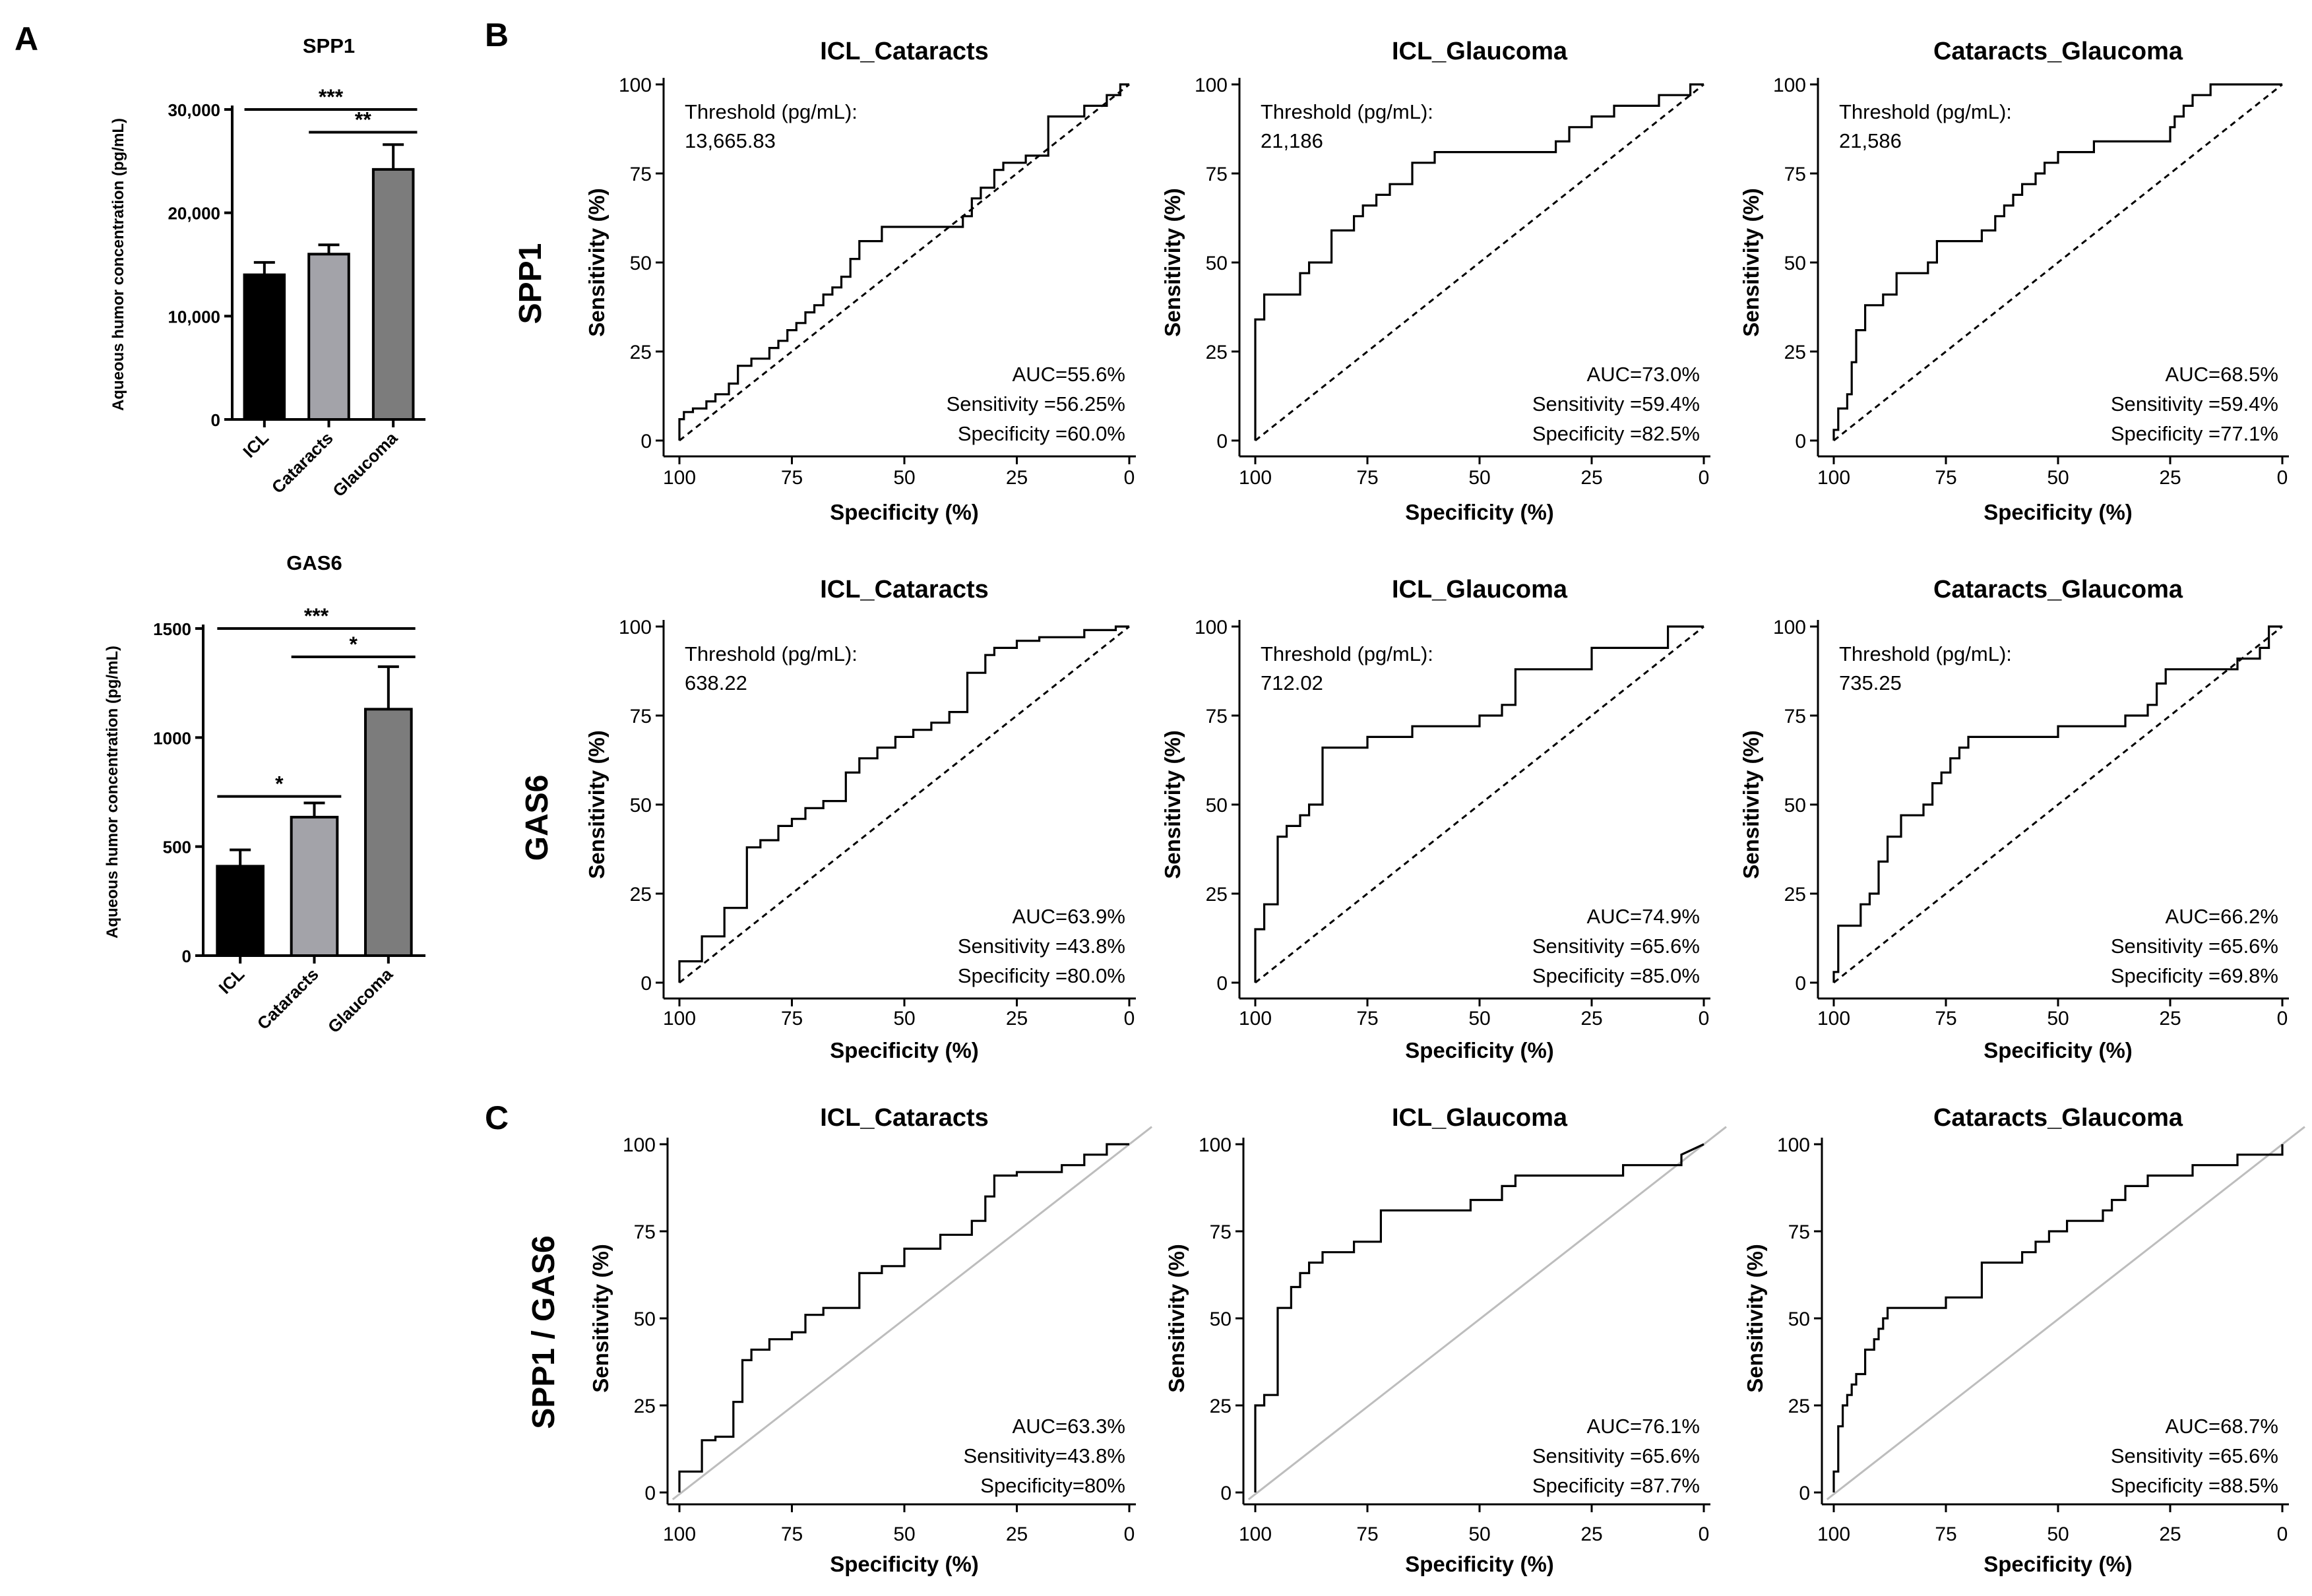  Describe the element at coordinates (2222, 916) in the screenshot. I see `auc-value: AUC=66.2%` at that location.